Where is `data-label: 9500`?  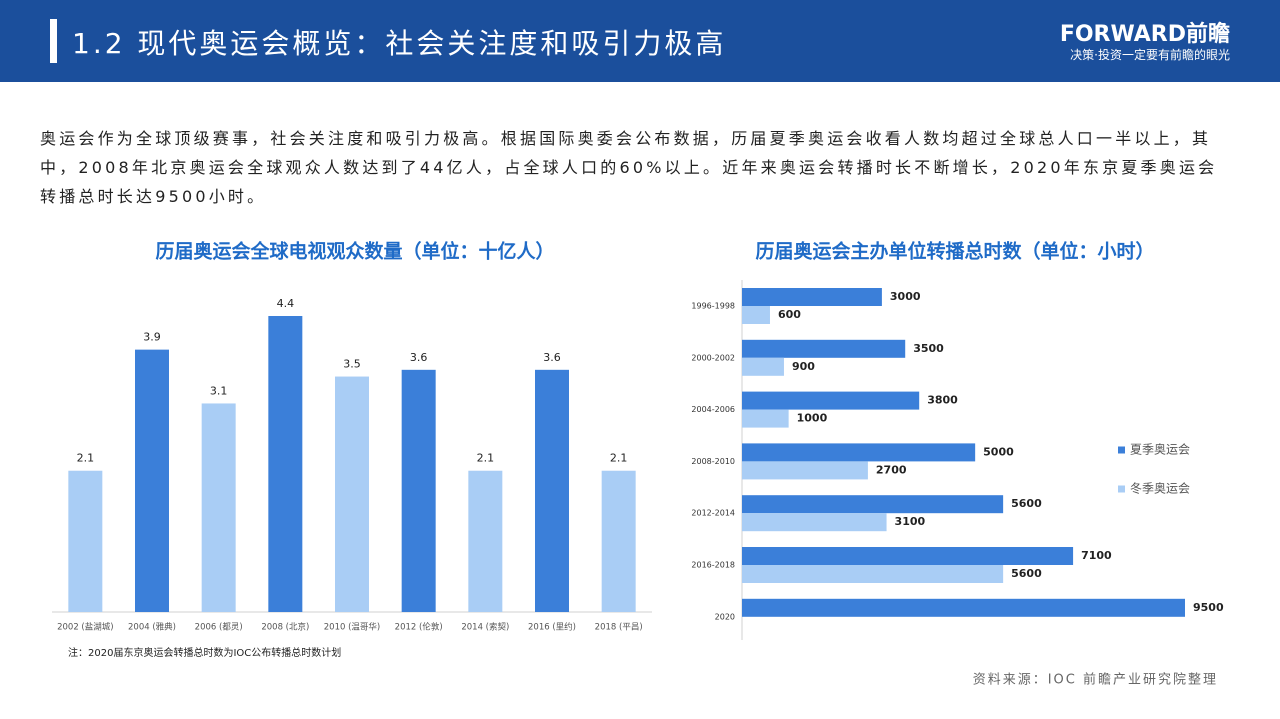
data-label: 9500 is located at coordinates (1208, 607).